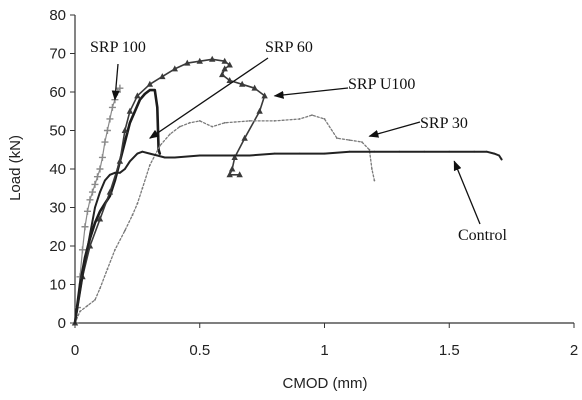 The image size is (582, 400). I want to click on x-tick-label: 0, so click(75, 350).